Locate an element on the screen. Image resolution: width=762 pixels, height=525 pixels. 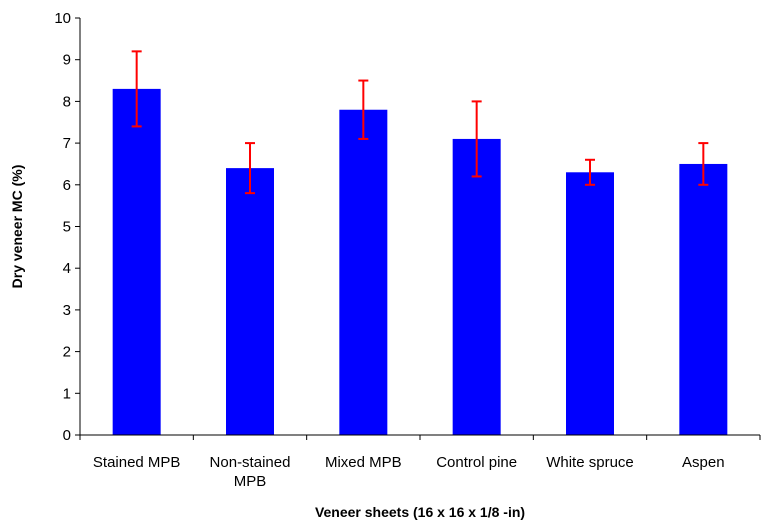
y-tick-label: 3 is located at coordinates (67, 310).